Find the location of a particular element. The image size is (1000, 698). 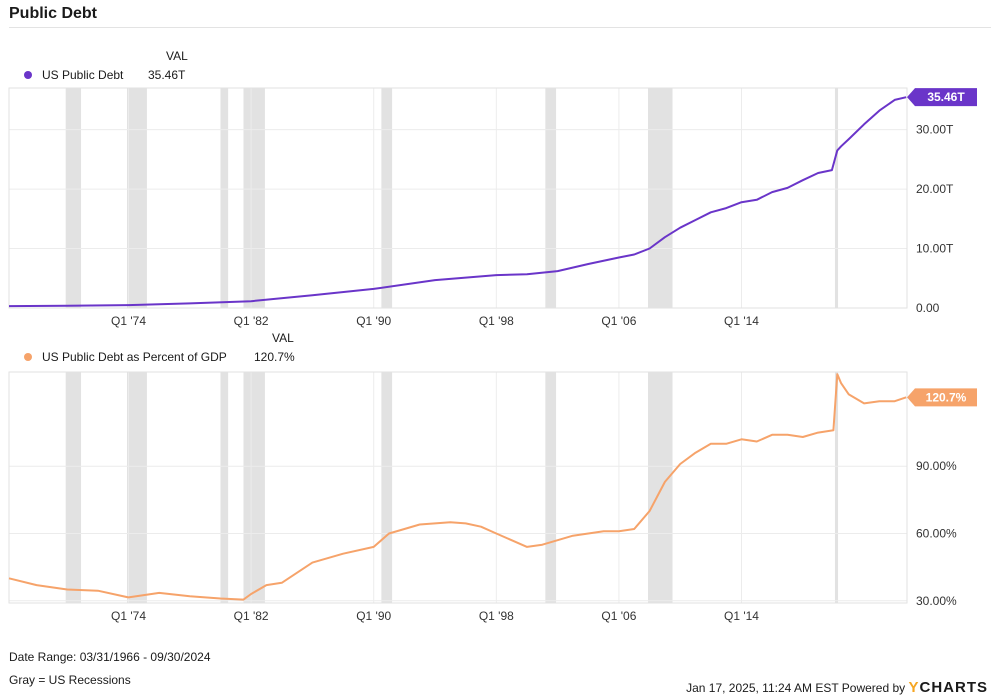

recession-note: Gray = US Recessions is located at coordinates (70, 680).